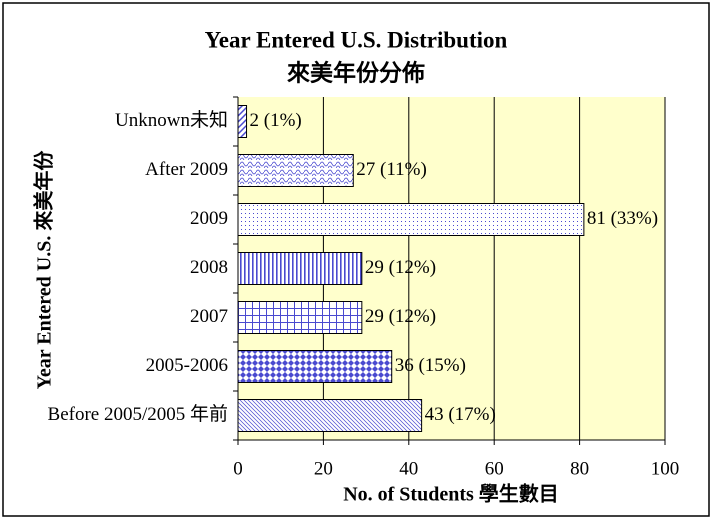  I want to click on x-tick-label: 0, so click(238, 468).